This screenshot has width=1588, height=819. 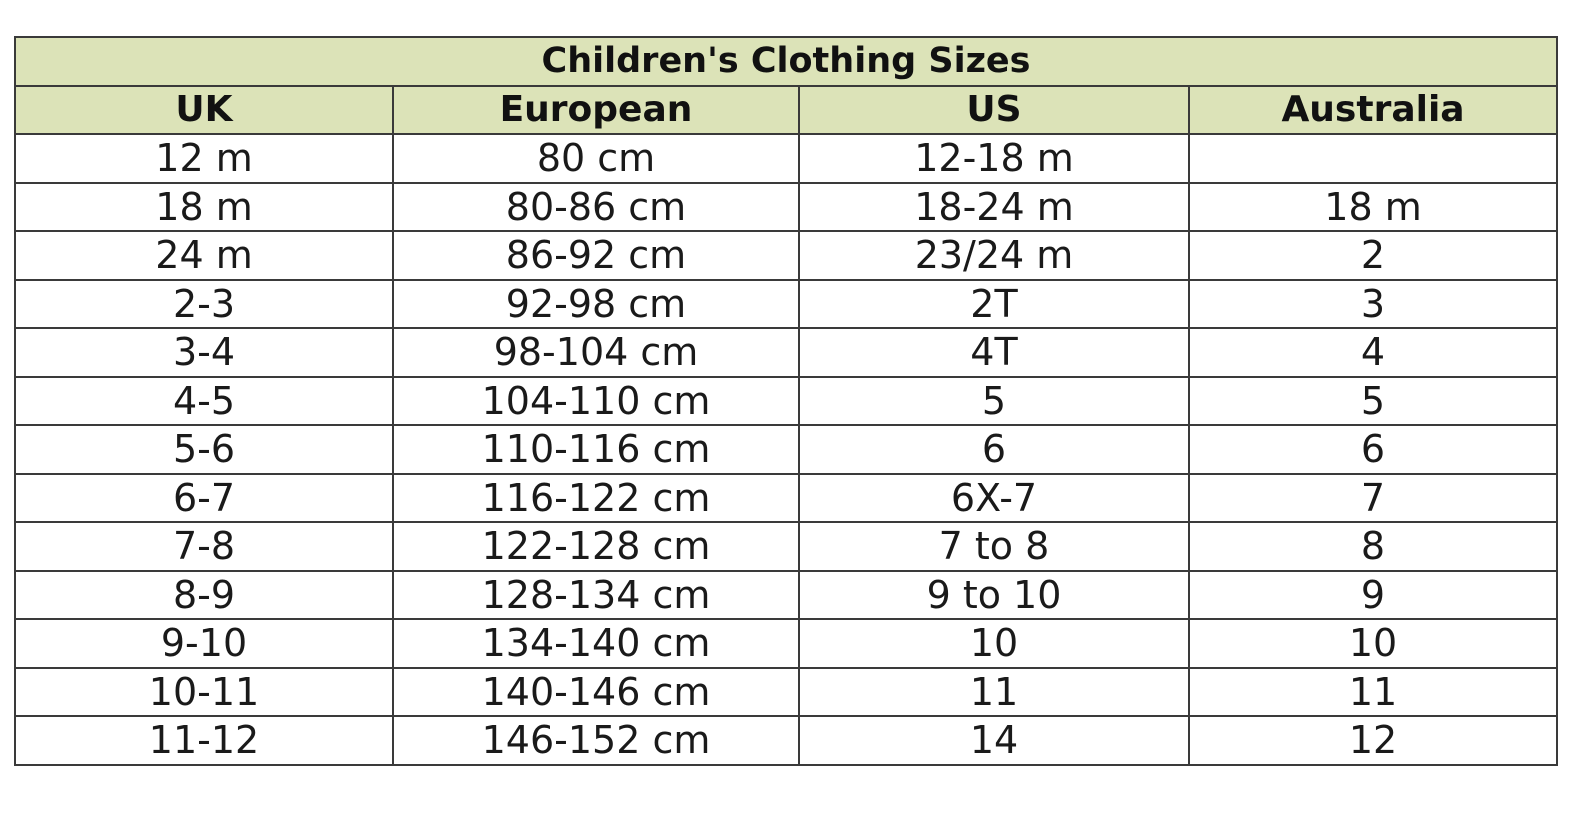 What do you see at coordinates (994, 691) in the screenshot?
I see `table-cell-us: 11` at bounding box center [994, 691].